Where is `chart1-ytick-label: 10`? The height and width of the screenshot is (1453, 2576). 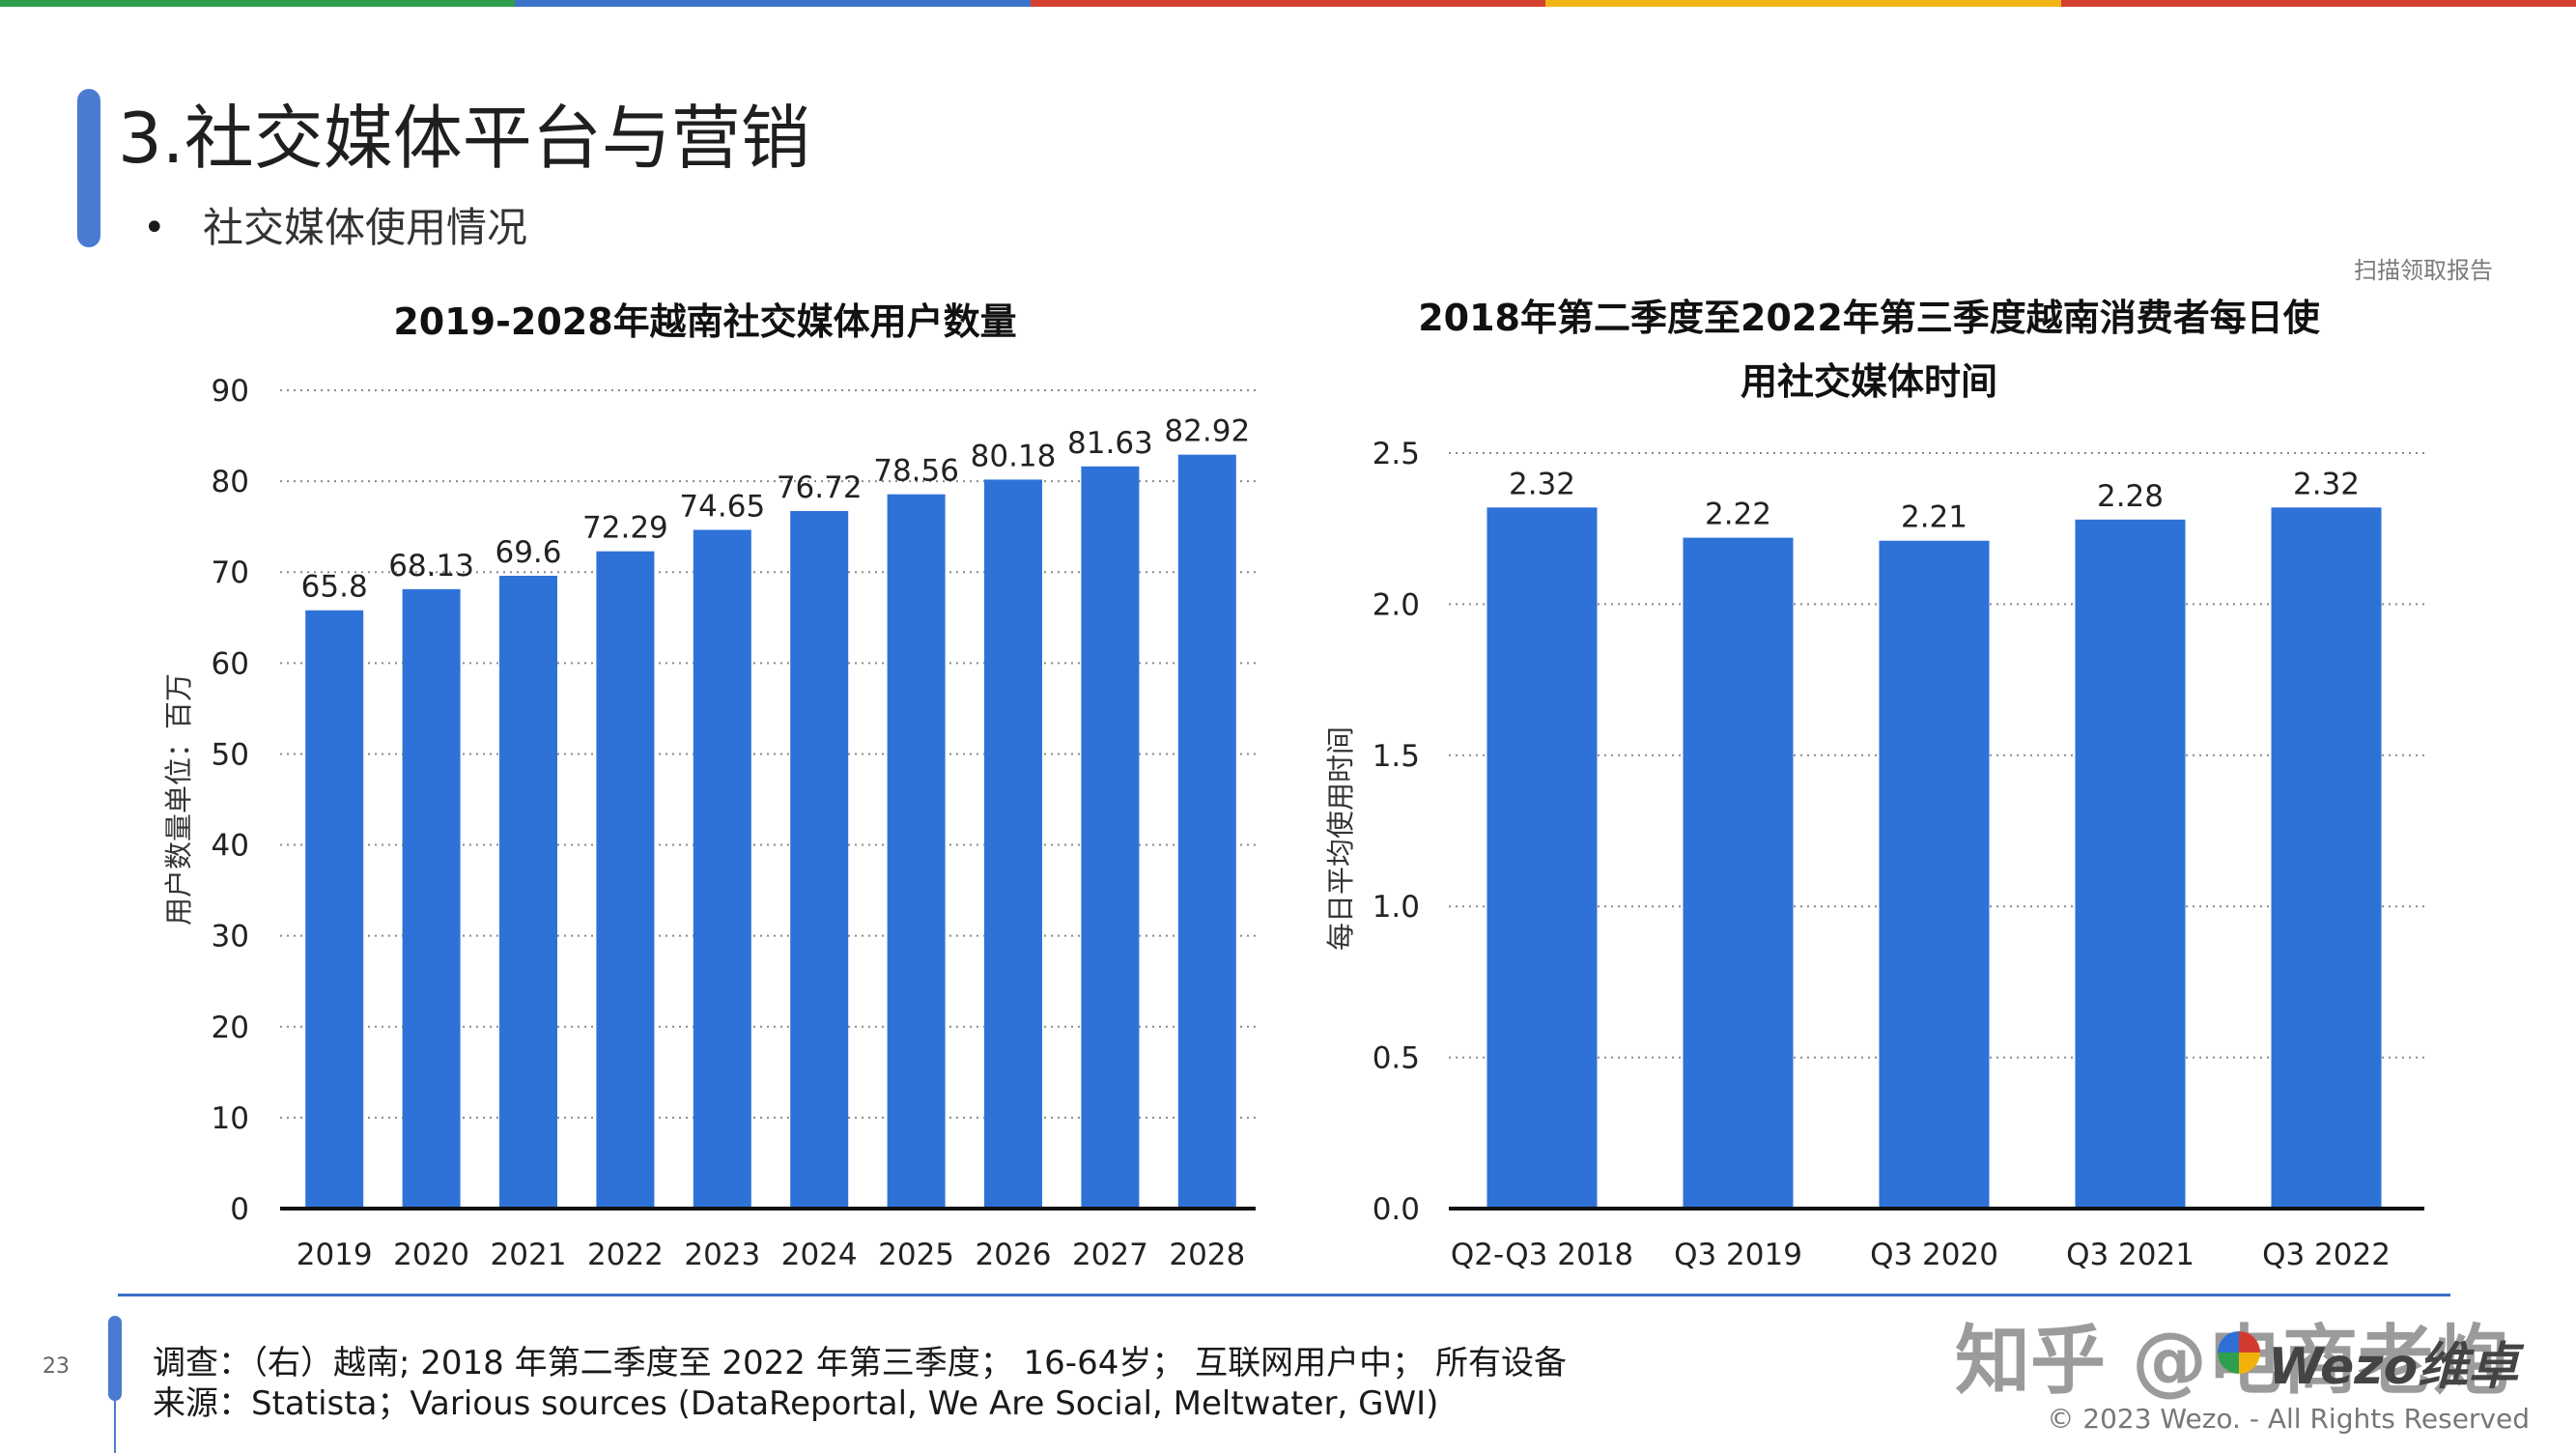
chart1-ytick-label: 10 is located at coordinates (230, 1118).